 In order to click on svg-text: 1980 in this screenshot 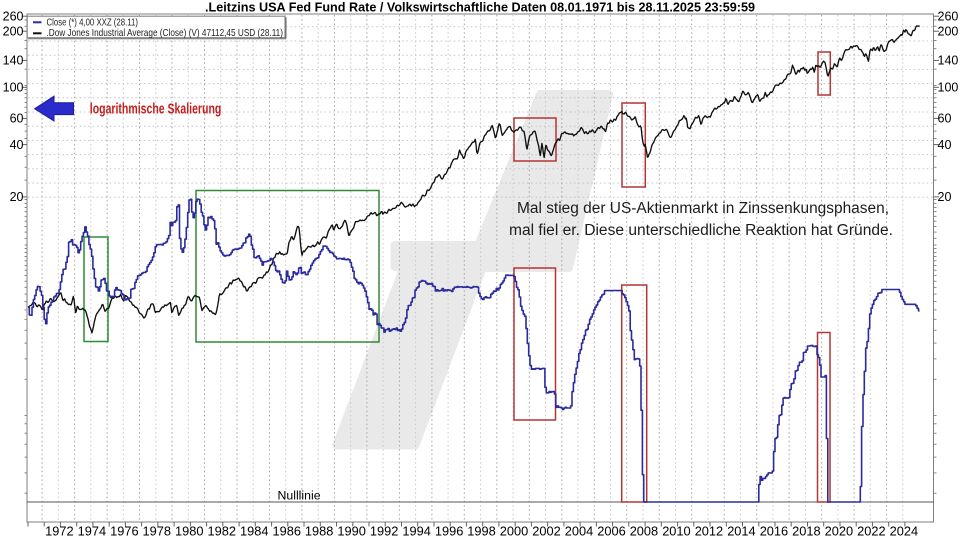, I will do `click(189, 531)`.